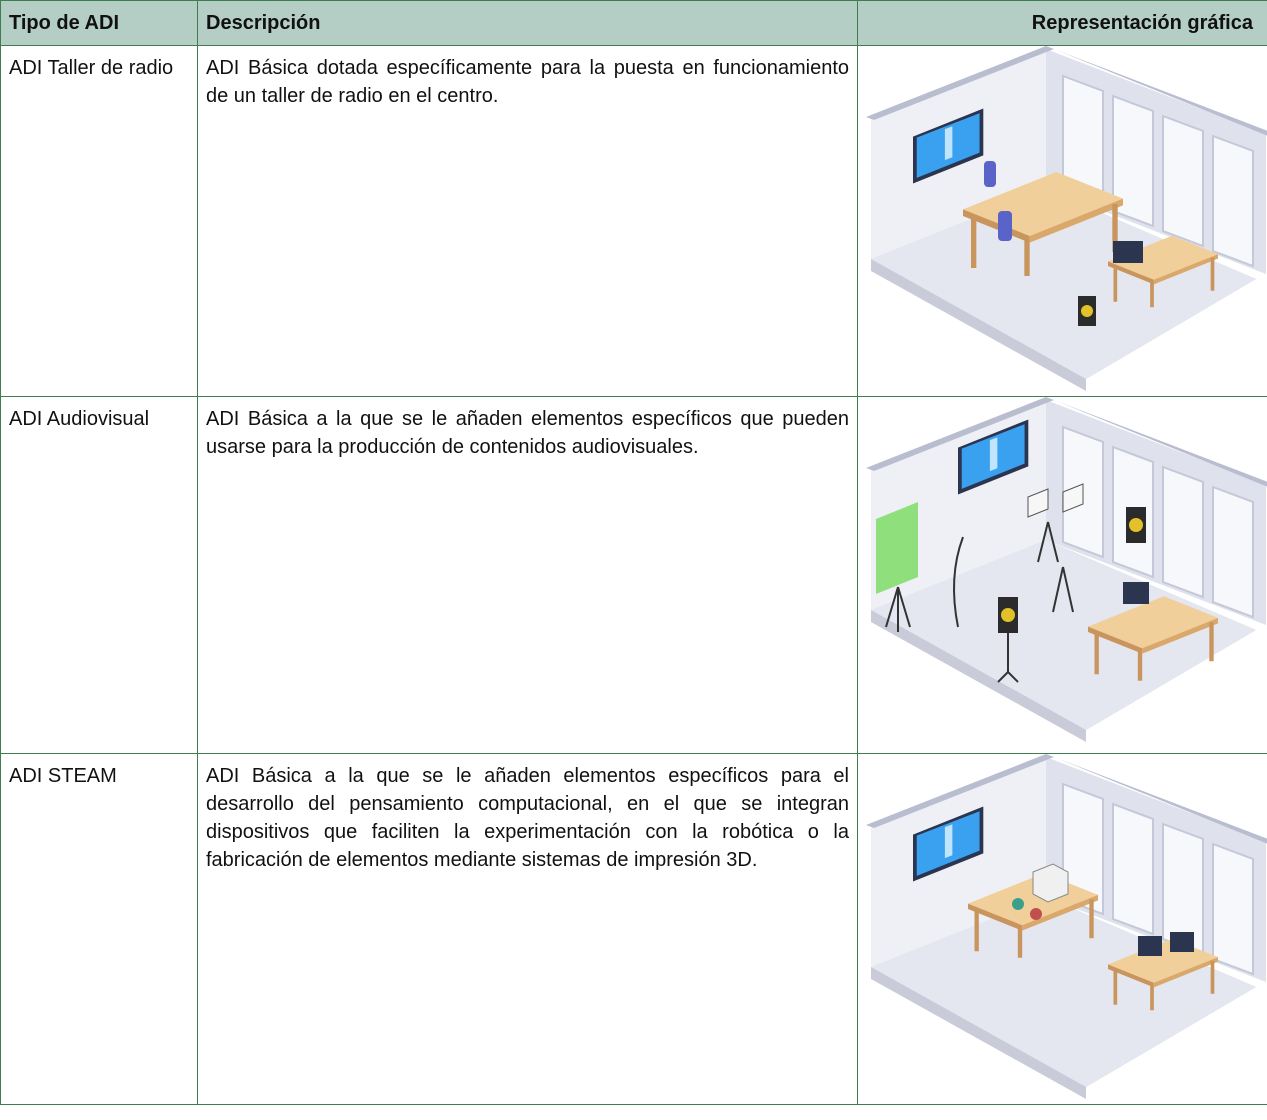 This screenshot has width=1267, height=1120. Describe the element at coordinates (99, 929) in the screenshot. I see `type-cell: ADI STEAM` at that location.